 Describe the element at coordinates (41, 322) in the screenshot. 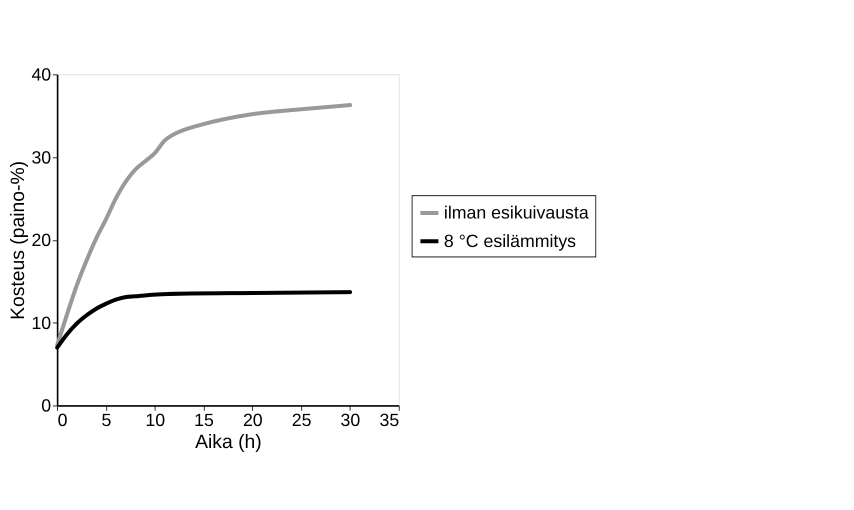

I see `y-tick-label: 10` at that location.